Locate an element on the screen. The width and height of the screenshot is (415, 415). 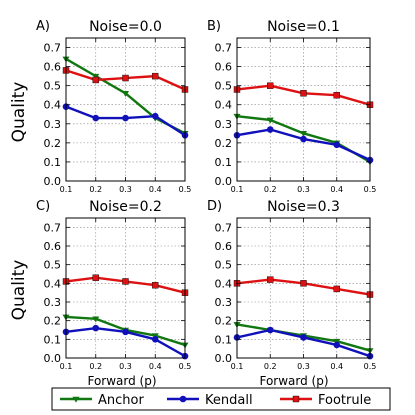
panel-label: A) is located at coordinates (43, 26).